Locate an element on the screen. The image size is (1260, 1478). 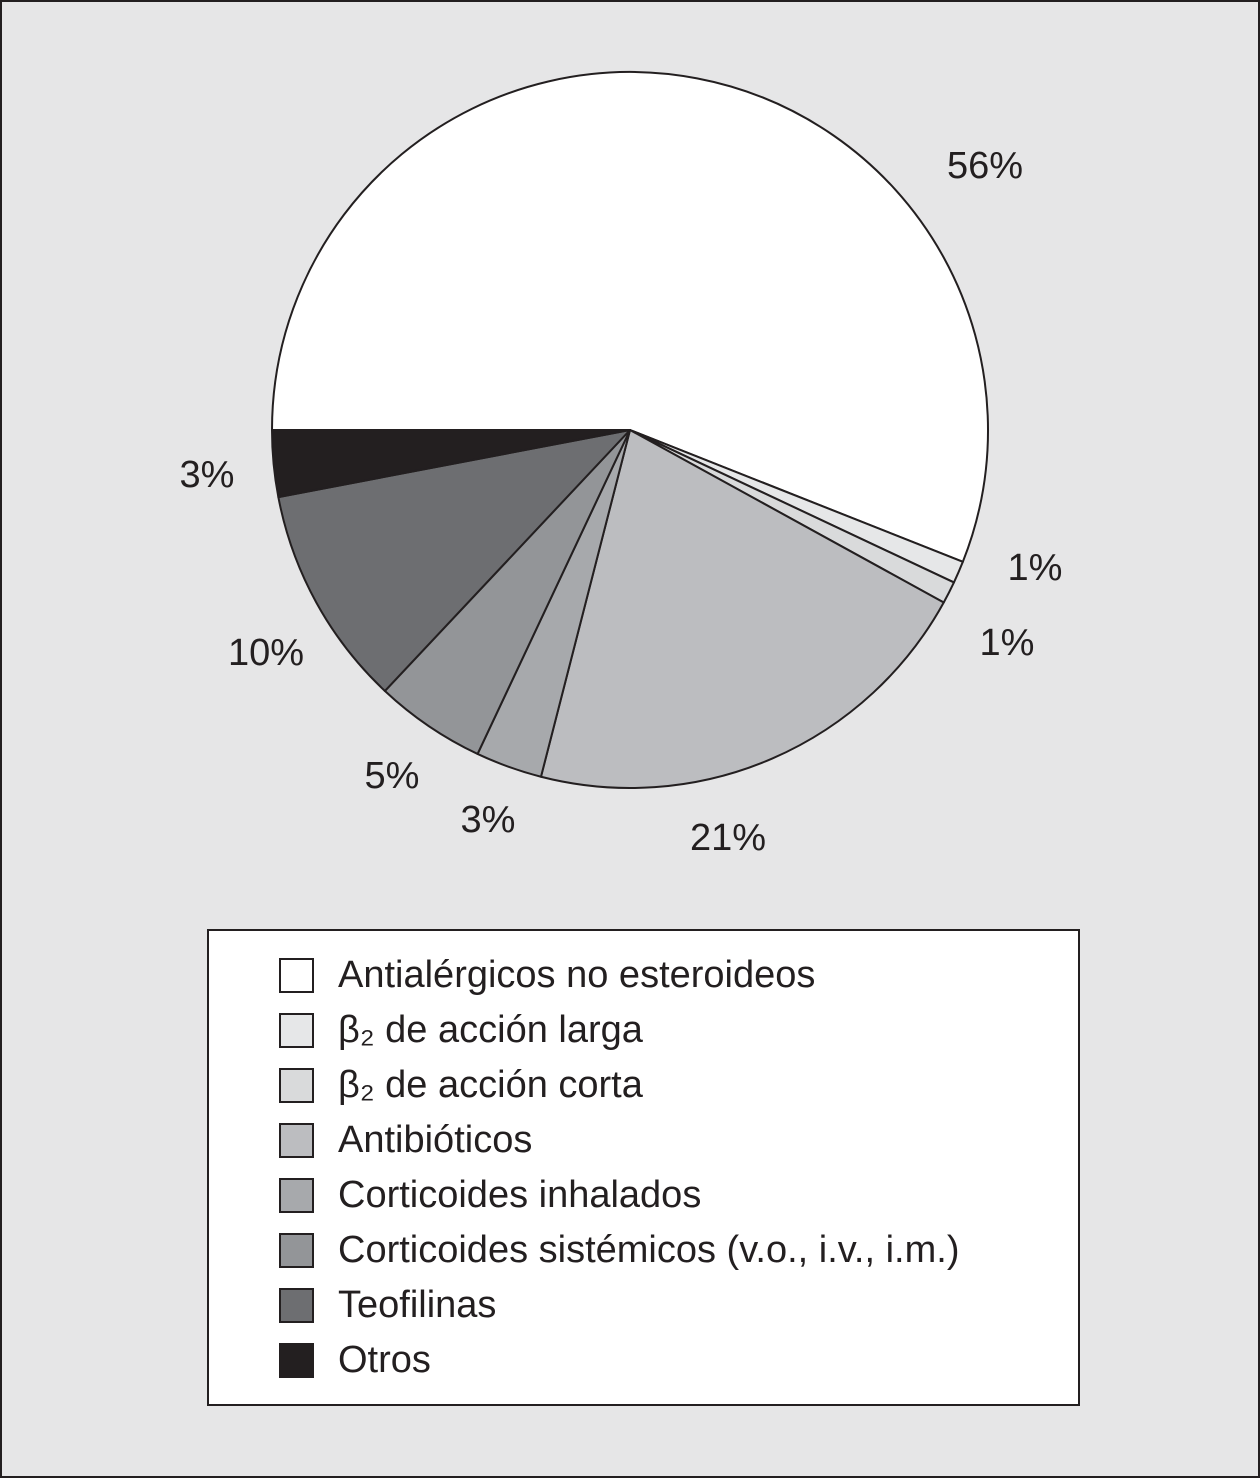
slice-label: 21% is located at coordinates (728, 838).